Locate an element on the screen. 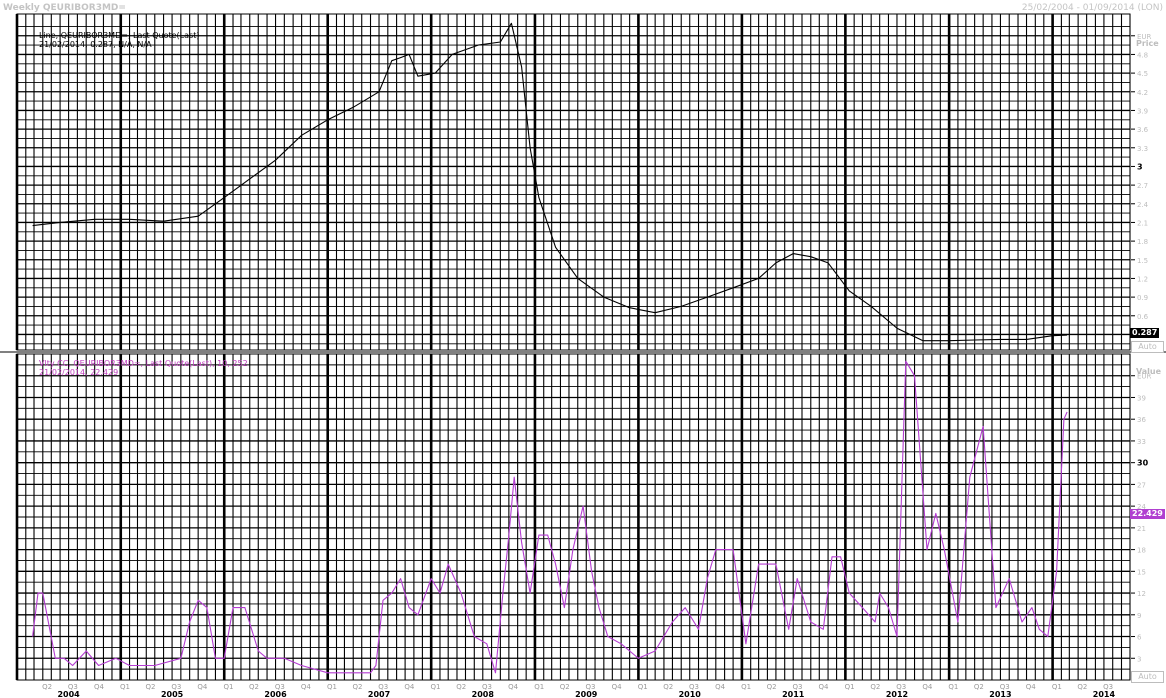 Image resolution: width=1166 pixels, height=698 pixels. chart-title: Weekly QEURIBOR3MD= is located at coordinates (64, 8).